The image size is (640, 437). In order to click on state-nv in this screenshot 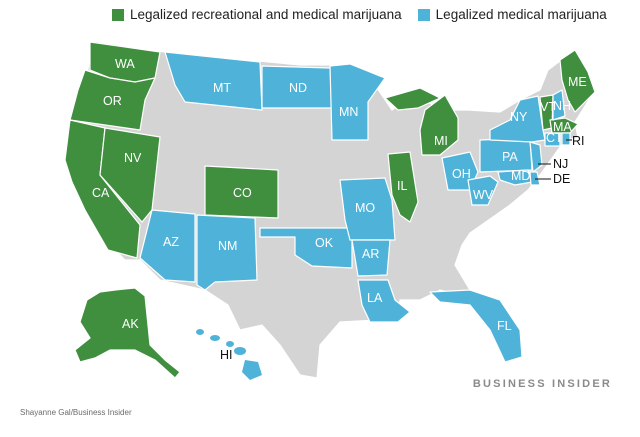, I will do `click(130, 175)`.